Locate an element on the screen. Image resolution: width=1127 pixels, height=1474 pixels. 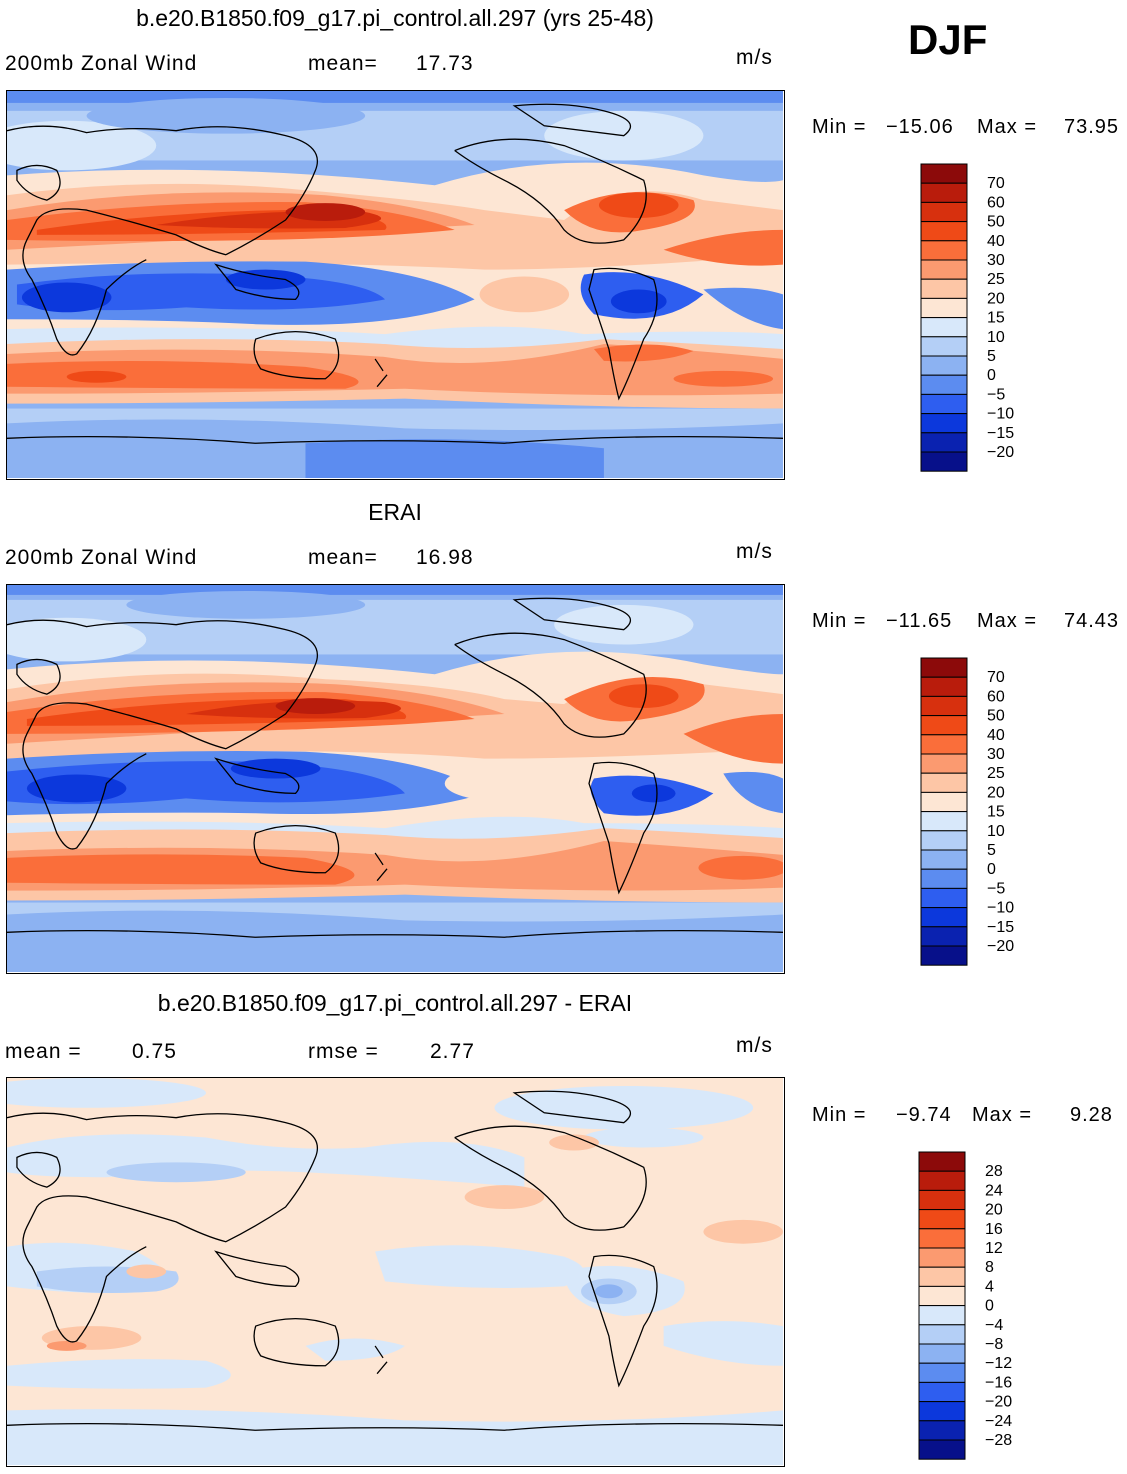
colorbar-tick-label: −24 is located at coordinates (998, 1421).